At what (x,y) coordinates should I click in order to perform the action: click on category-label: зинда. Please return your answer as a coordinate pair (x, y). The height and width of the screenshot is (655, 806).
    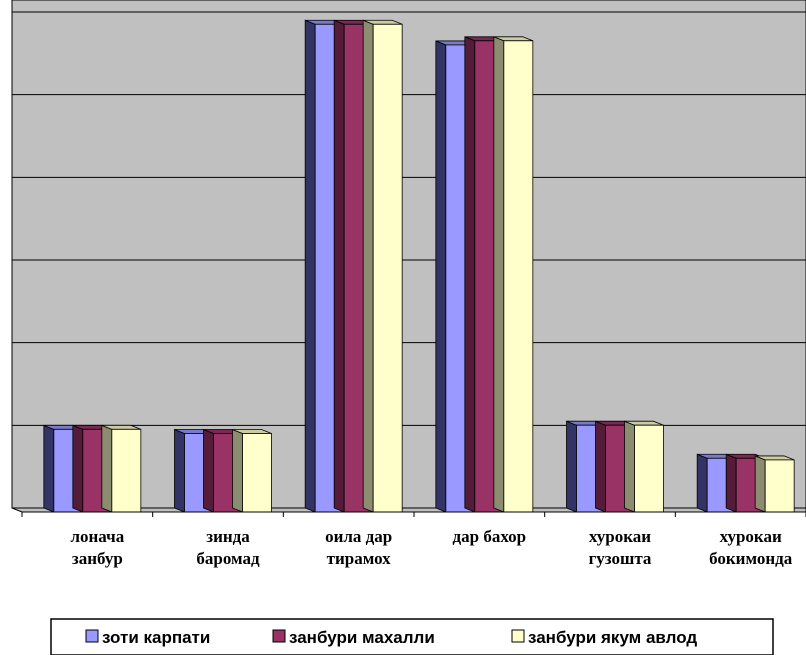
    Looking at the image, I should click on (228, 536).